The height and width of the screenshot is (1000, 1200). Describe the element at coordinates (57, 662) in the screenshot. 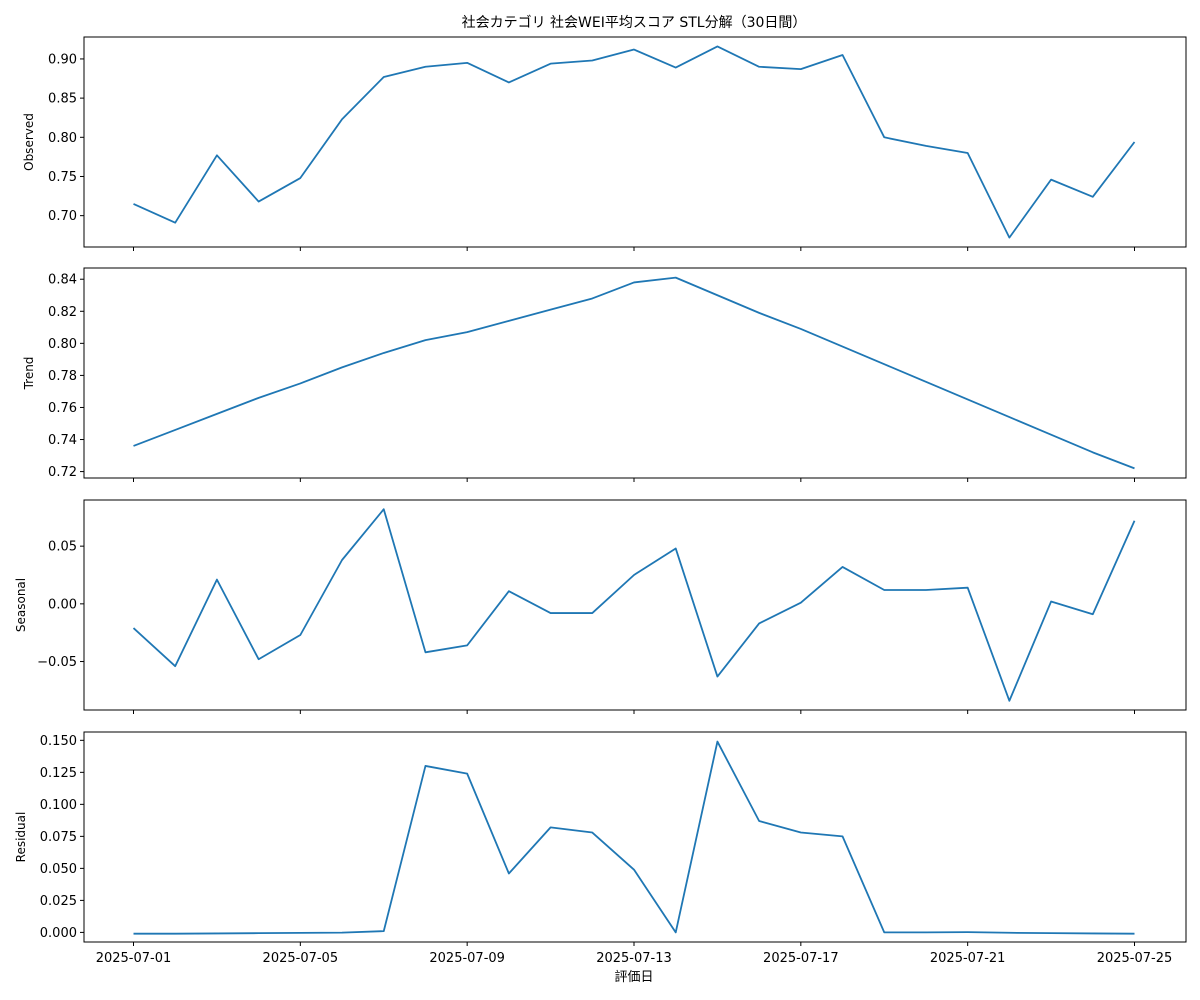

I see `seasonal-y-tick-label-0: −0.05` at that location.